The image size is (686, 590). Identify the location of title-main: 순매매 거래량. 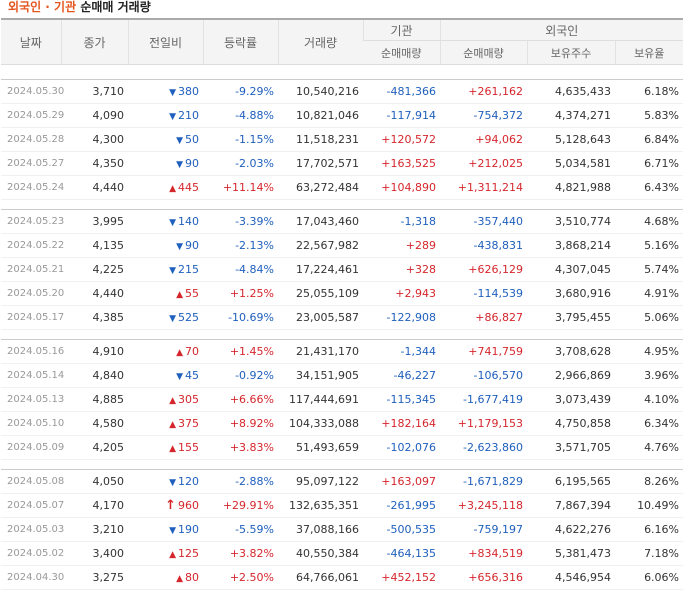
(115, 7).